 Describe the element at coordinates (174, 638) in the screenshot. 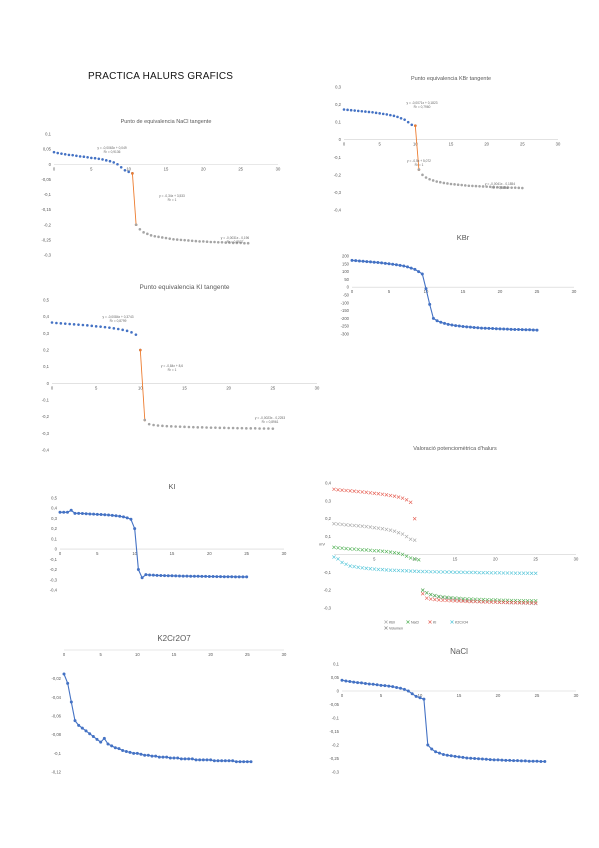

I see `chart-title: K2Cr2O7` at that location.